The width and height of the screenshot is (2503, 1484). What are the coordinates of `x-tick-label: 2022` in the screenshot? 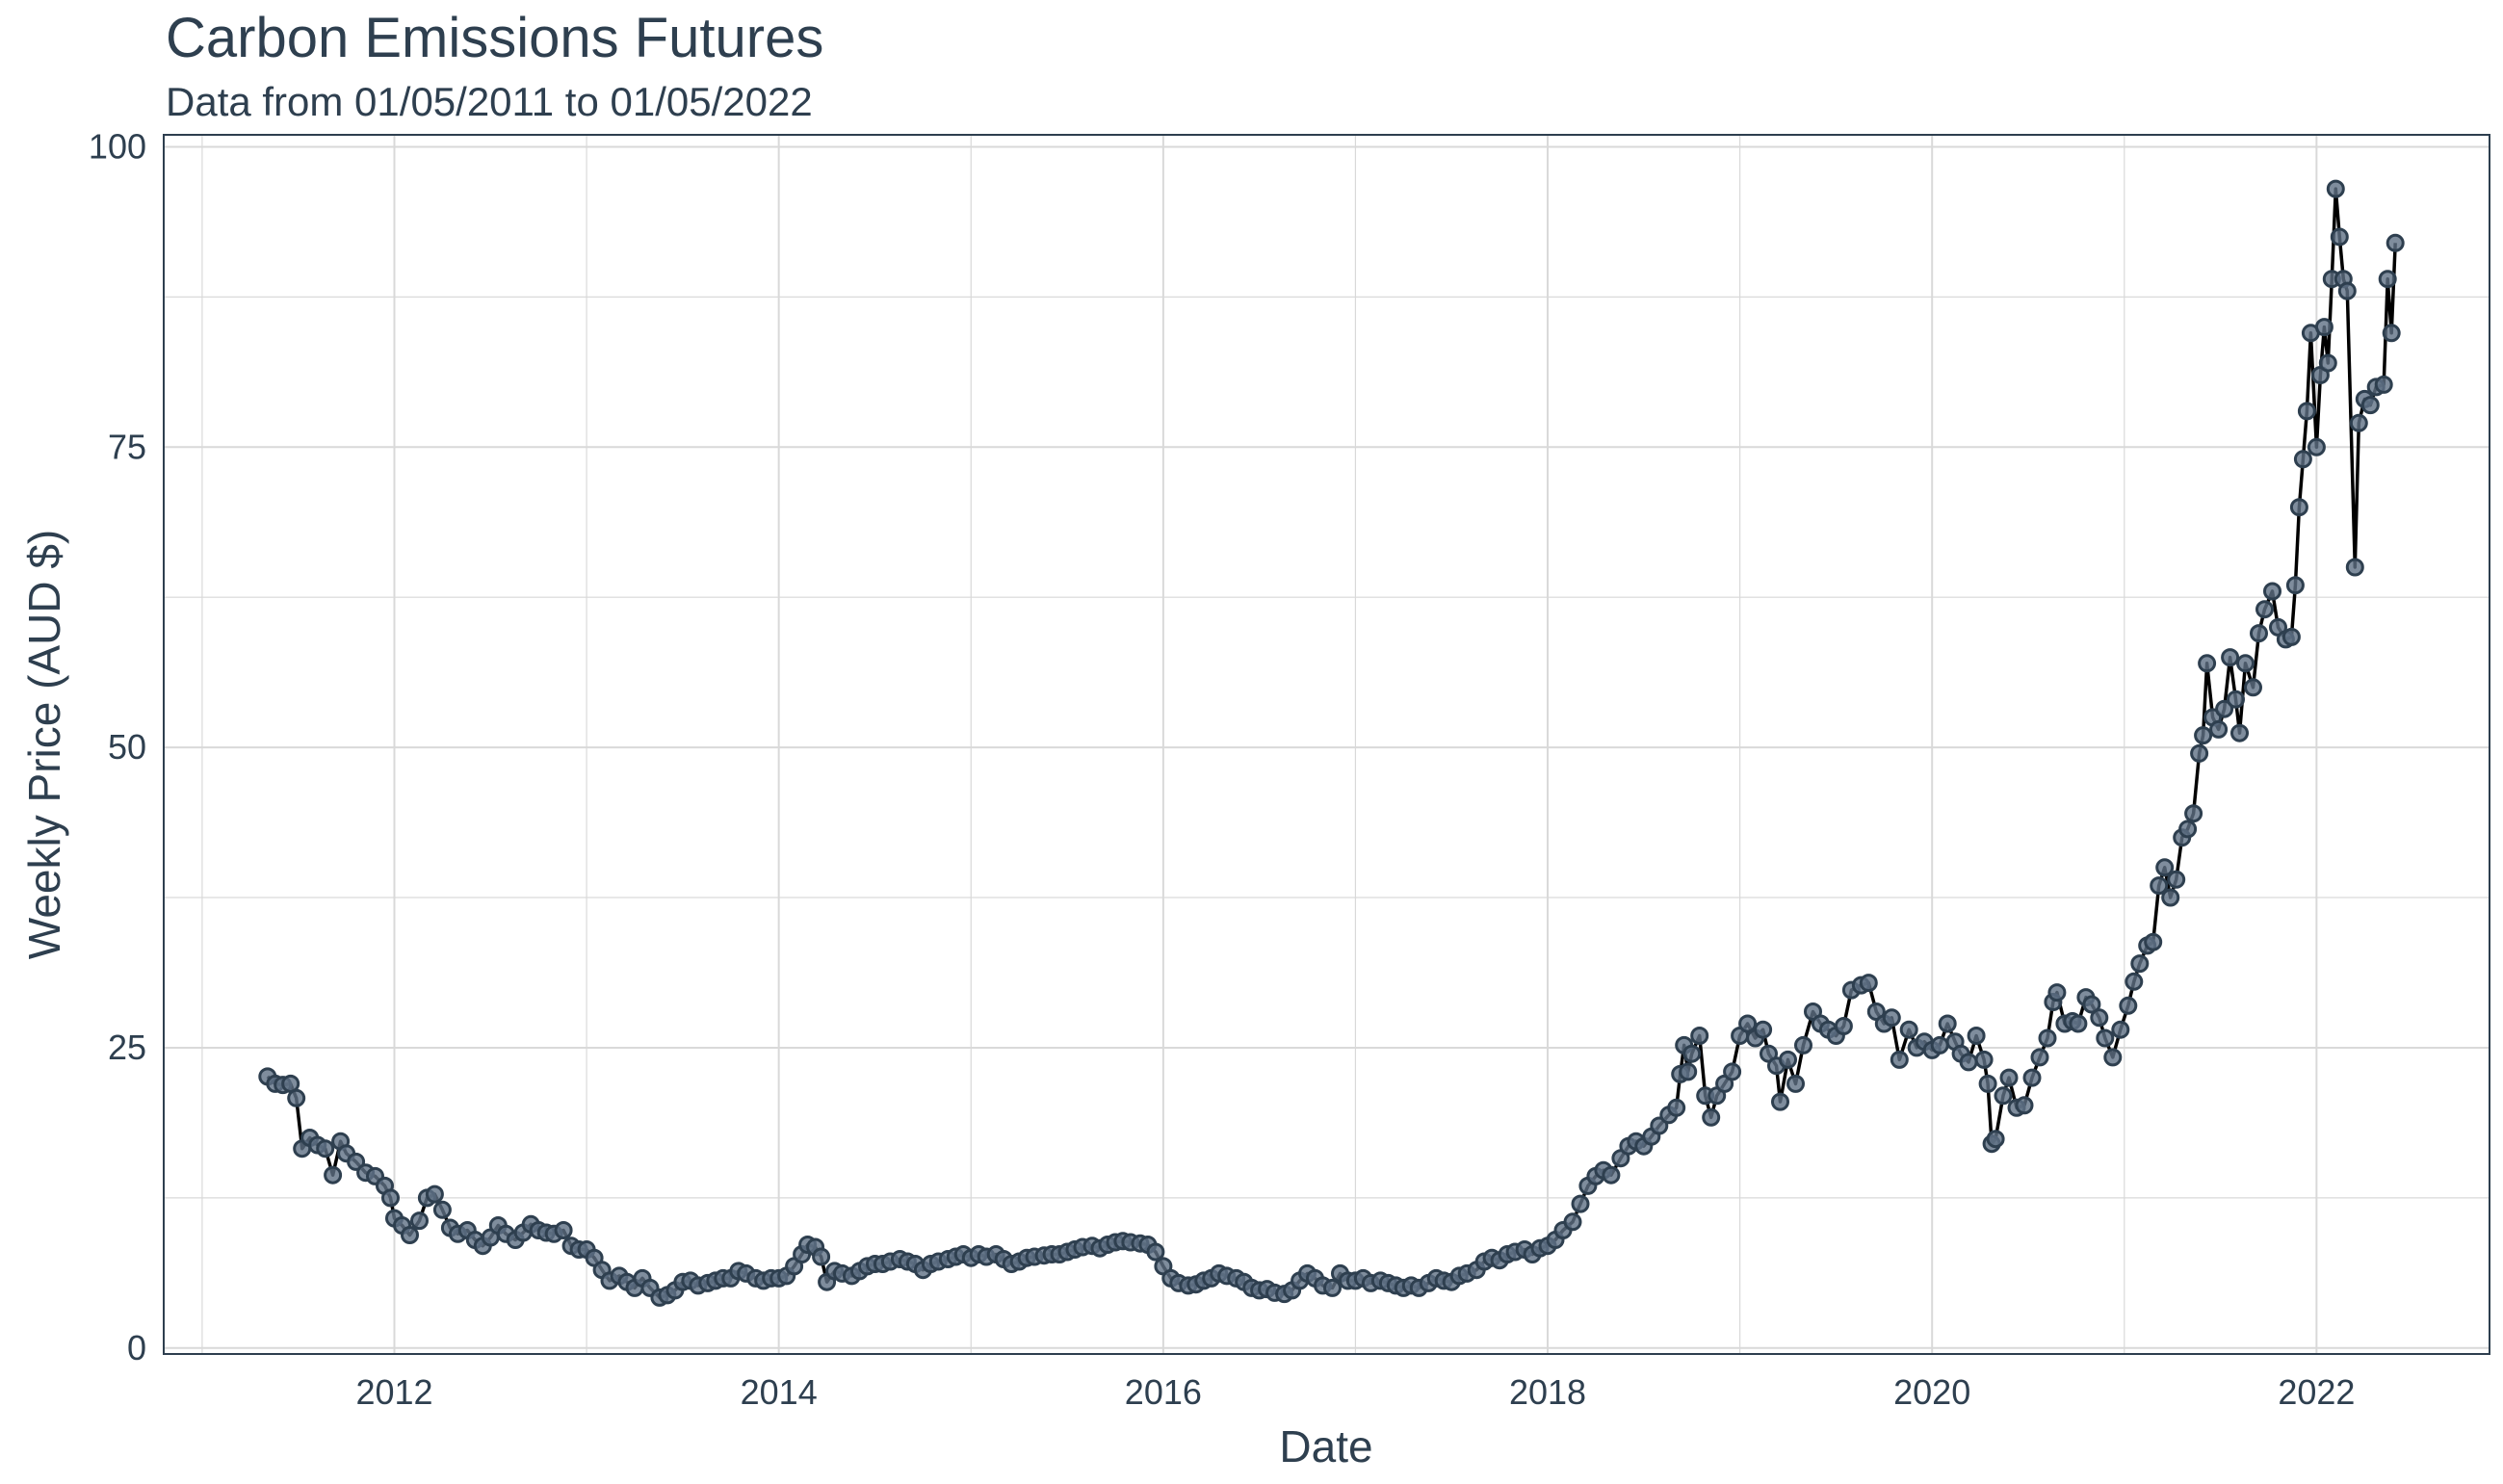 It's located at (2316, 1392).